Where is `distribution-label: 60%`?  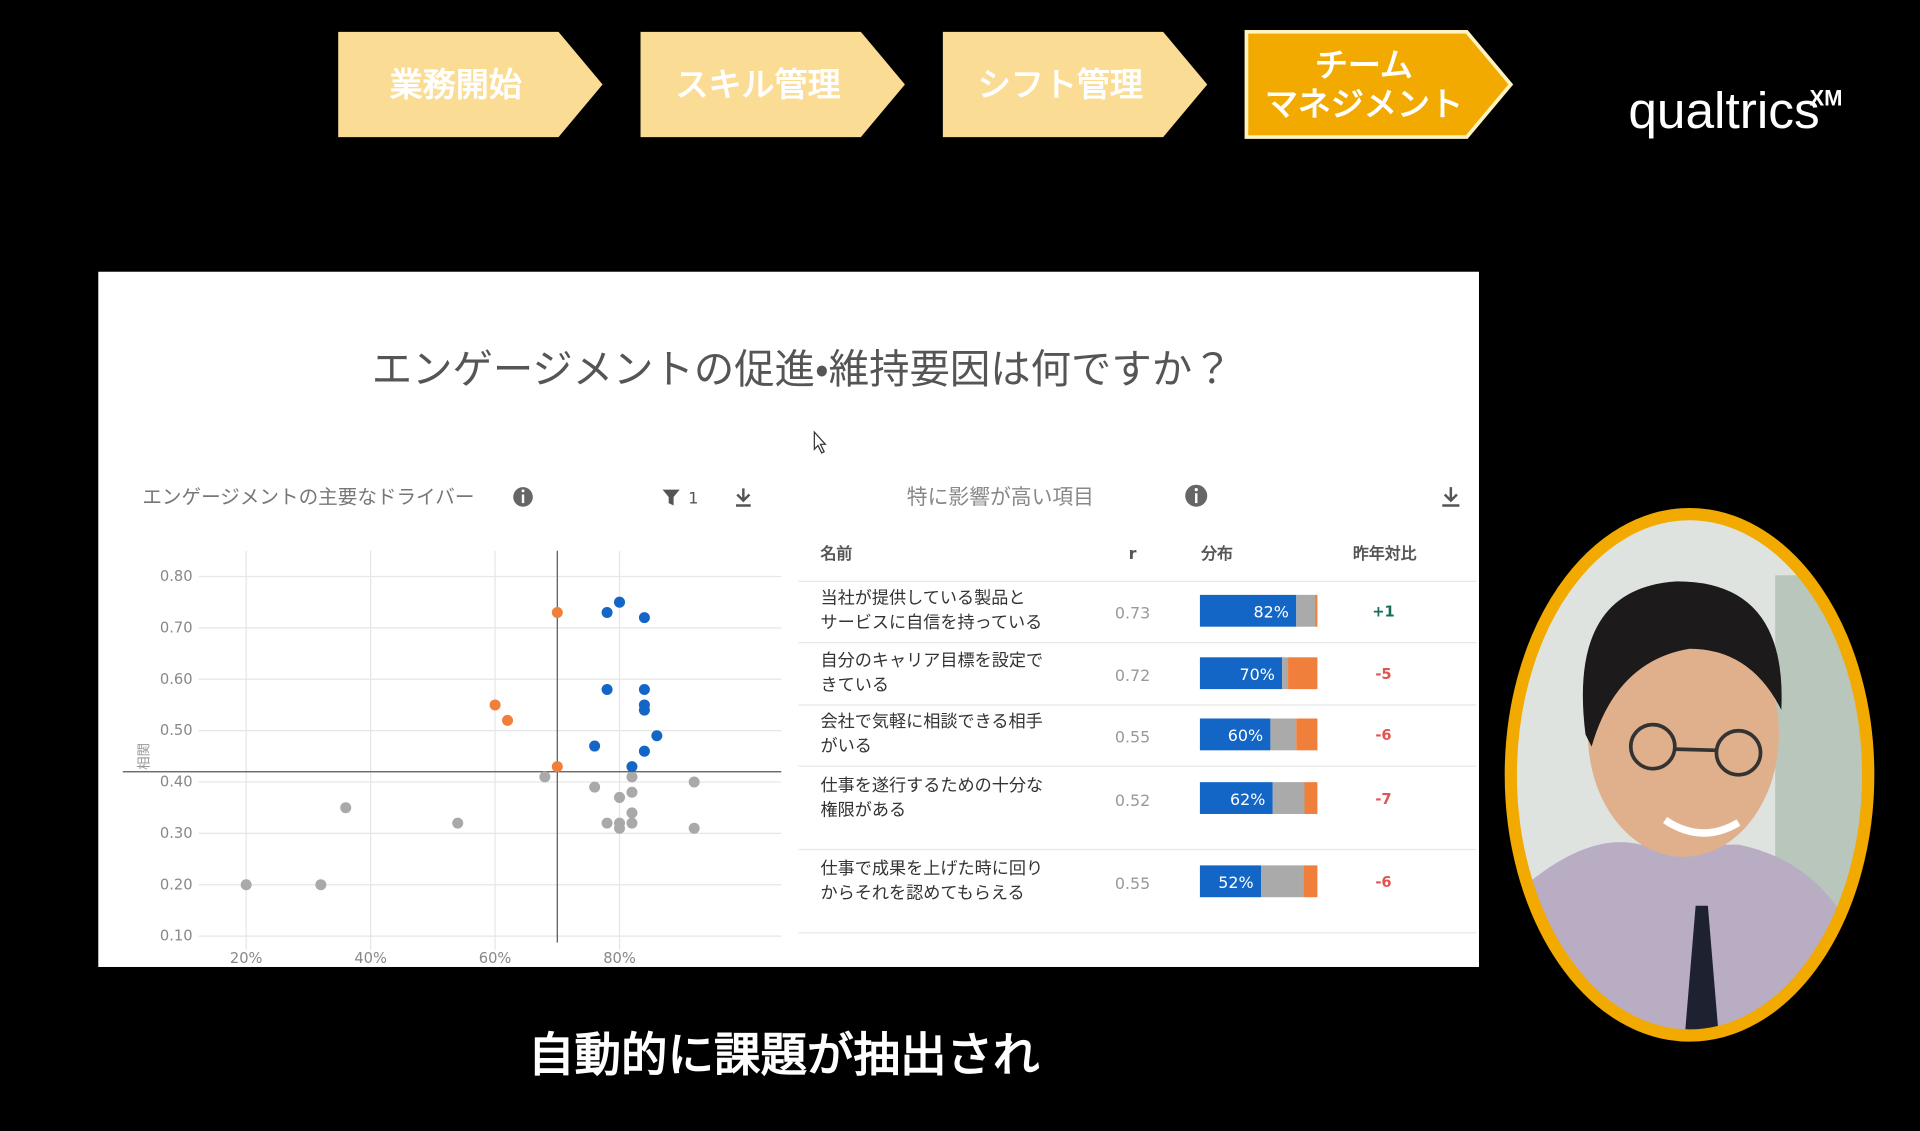 distribution-label: 60% is located at coordinates (1245, 735).